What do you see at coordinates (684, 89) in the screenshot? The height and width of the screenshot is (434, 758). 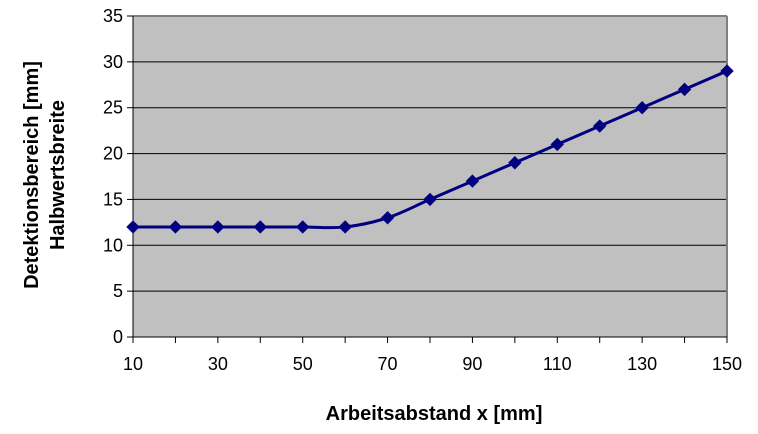 I see `data-point-x140` at bounding box center [684, 89].